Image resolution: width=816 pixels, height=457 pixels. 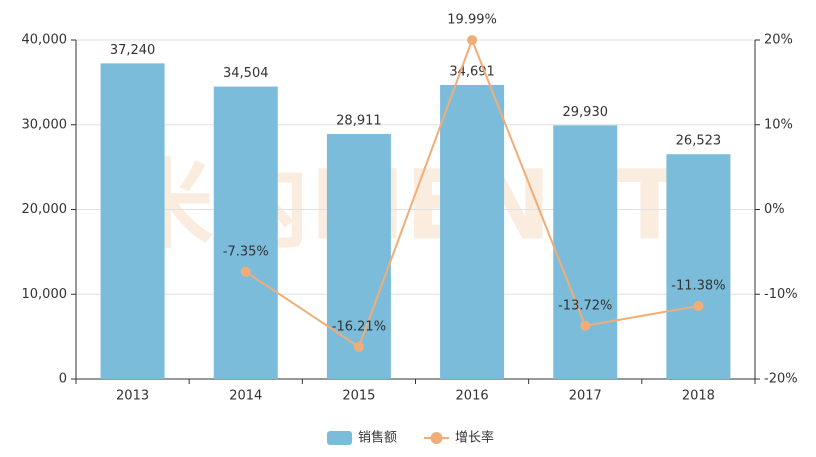 I want to click on data-label: -7.35%, so click(x=246, y=251).